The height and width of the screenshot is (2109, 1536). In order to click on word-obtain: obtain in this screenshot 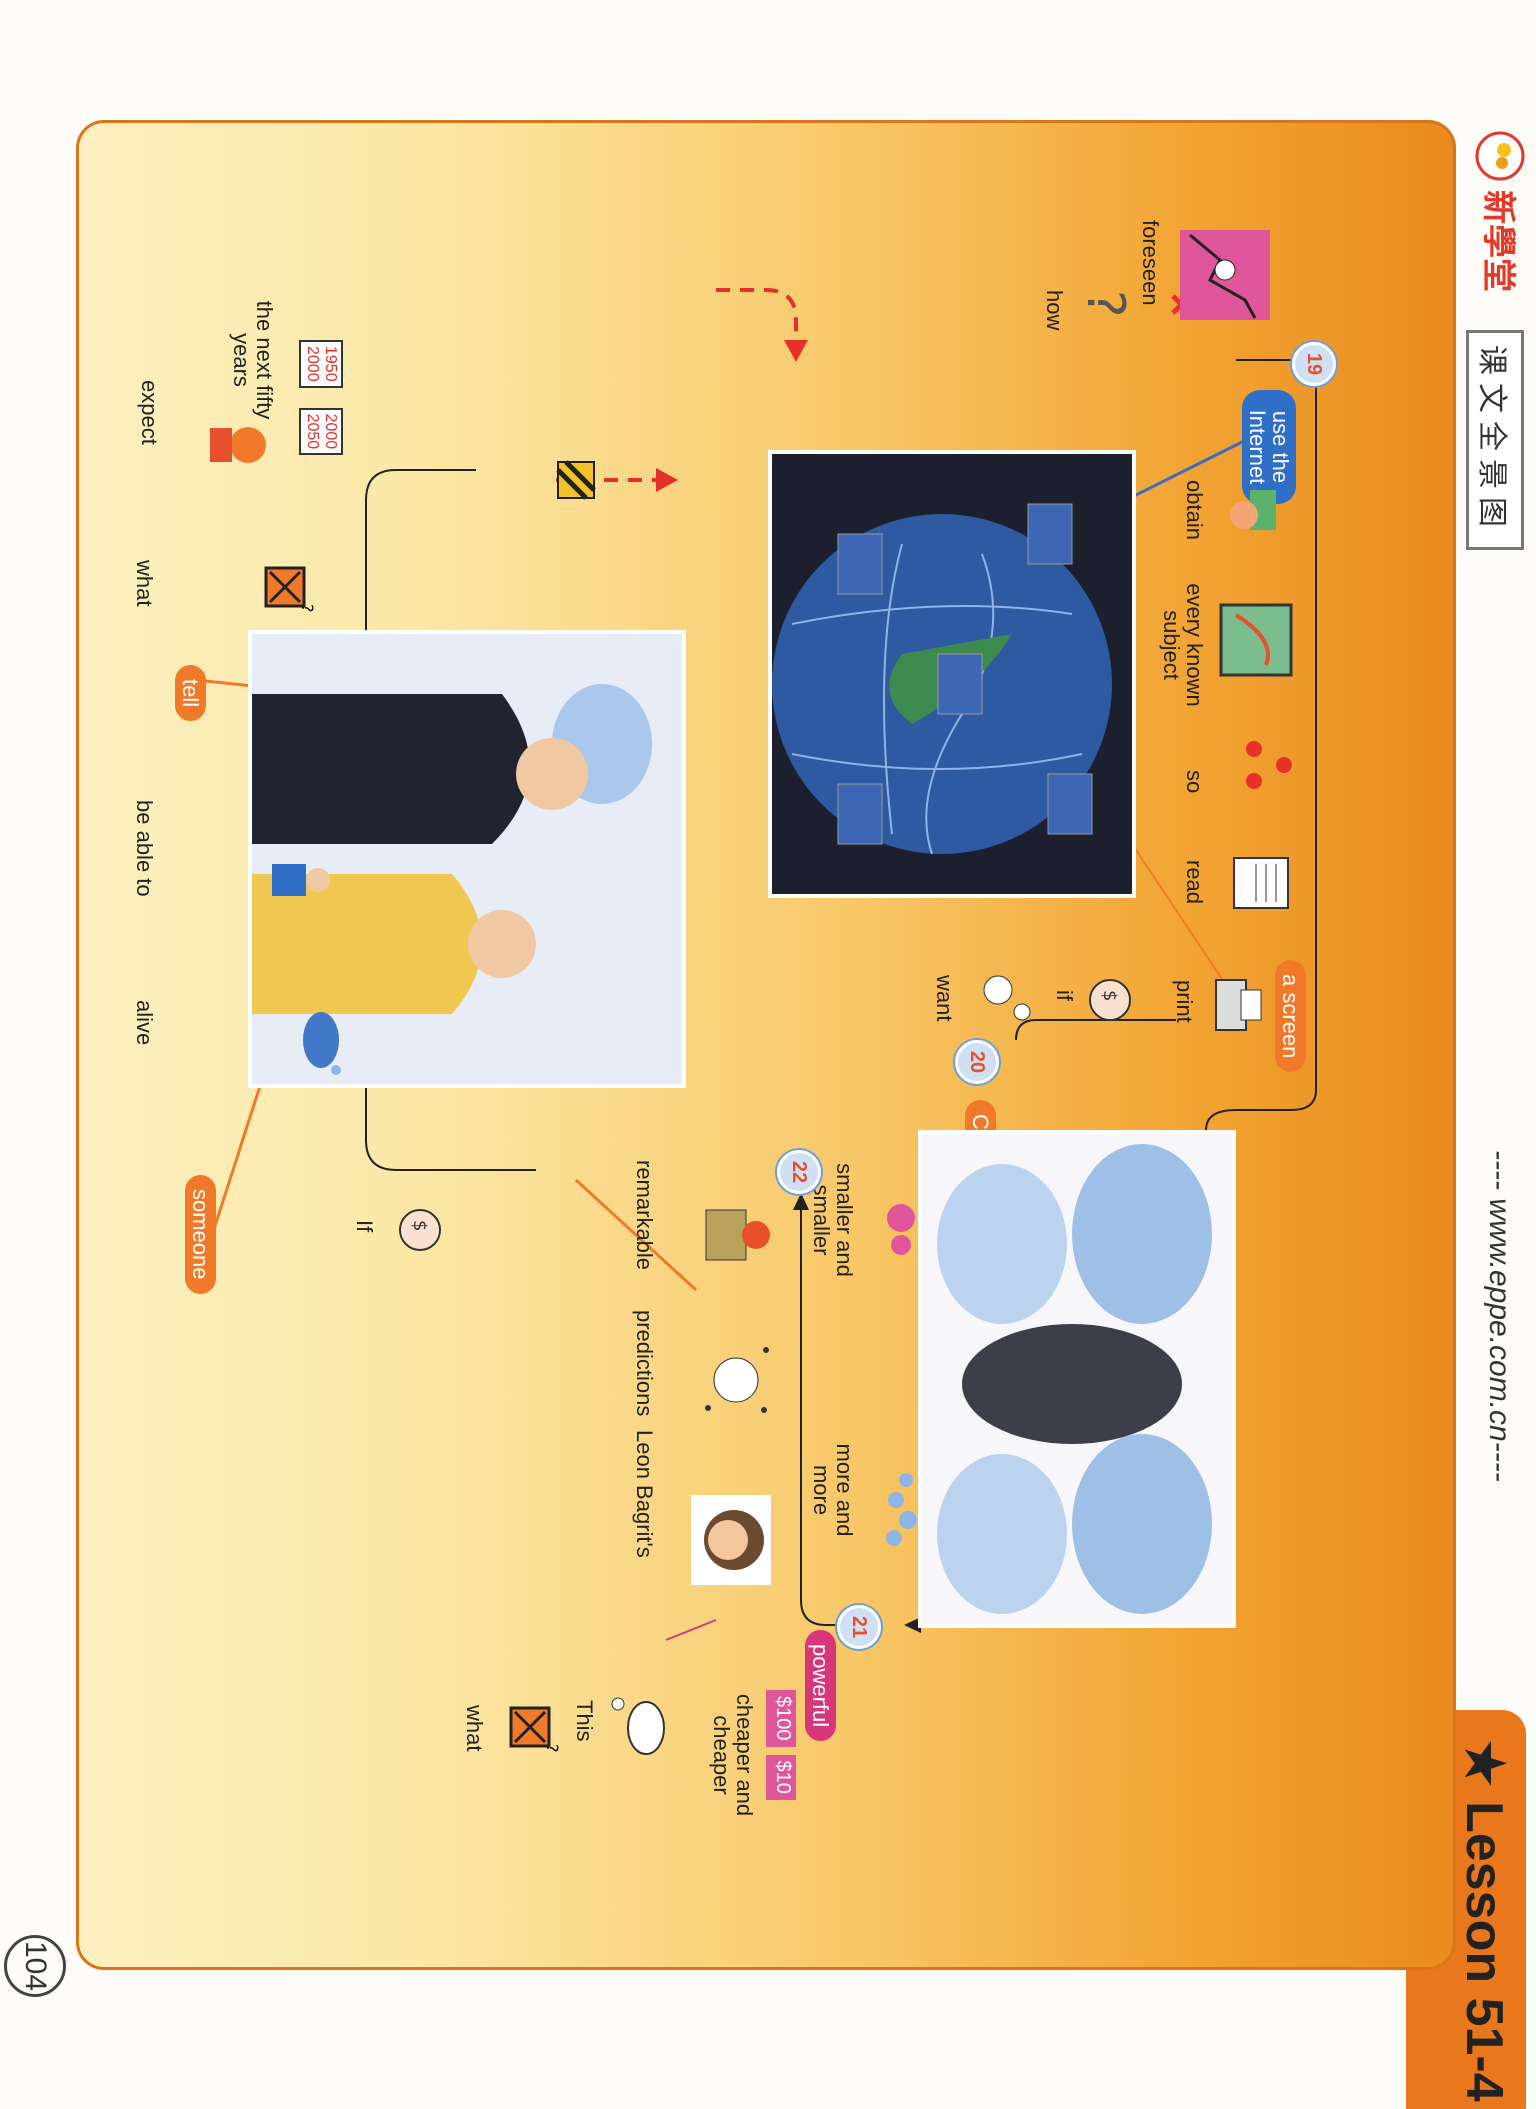, I will do `click(1194, 510)`.